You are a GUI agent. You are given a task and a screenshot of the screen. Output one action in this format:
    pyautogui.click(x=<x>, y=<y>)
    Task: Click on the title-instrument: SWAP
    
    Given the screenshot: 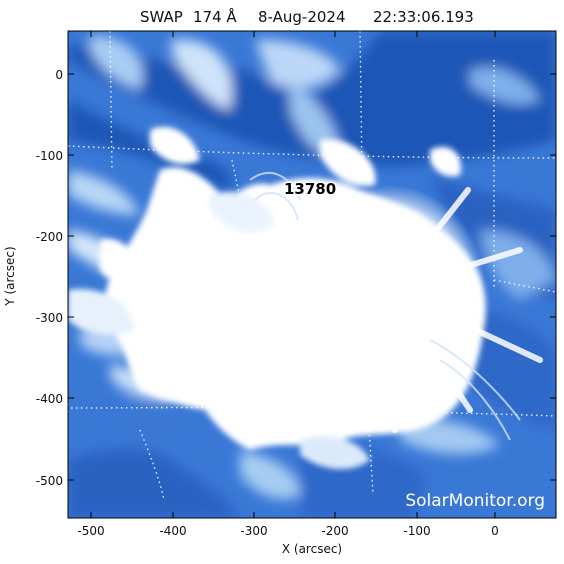 What is the action you would take?
    pyautogui.click(x=161, y=17)
    